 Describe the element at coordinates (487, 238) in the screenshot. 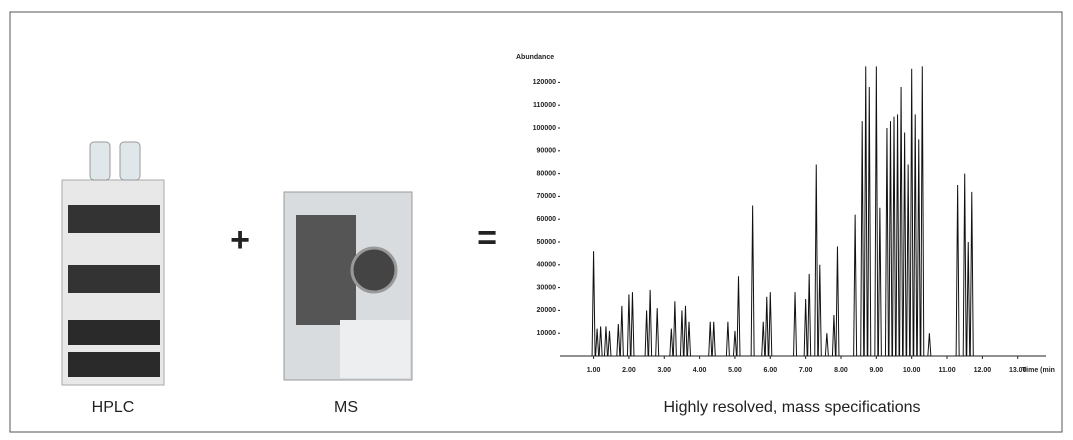

I see `equals-sign: =` at that location.